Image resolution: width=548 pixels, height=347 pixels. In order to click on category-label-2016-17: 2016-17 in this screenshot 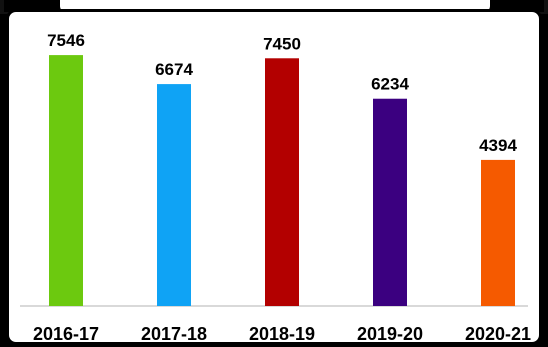, I will do `click(66, 334)`.